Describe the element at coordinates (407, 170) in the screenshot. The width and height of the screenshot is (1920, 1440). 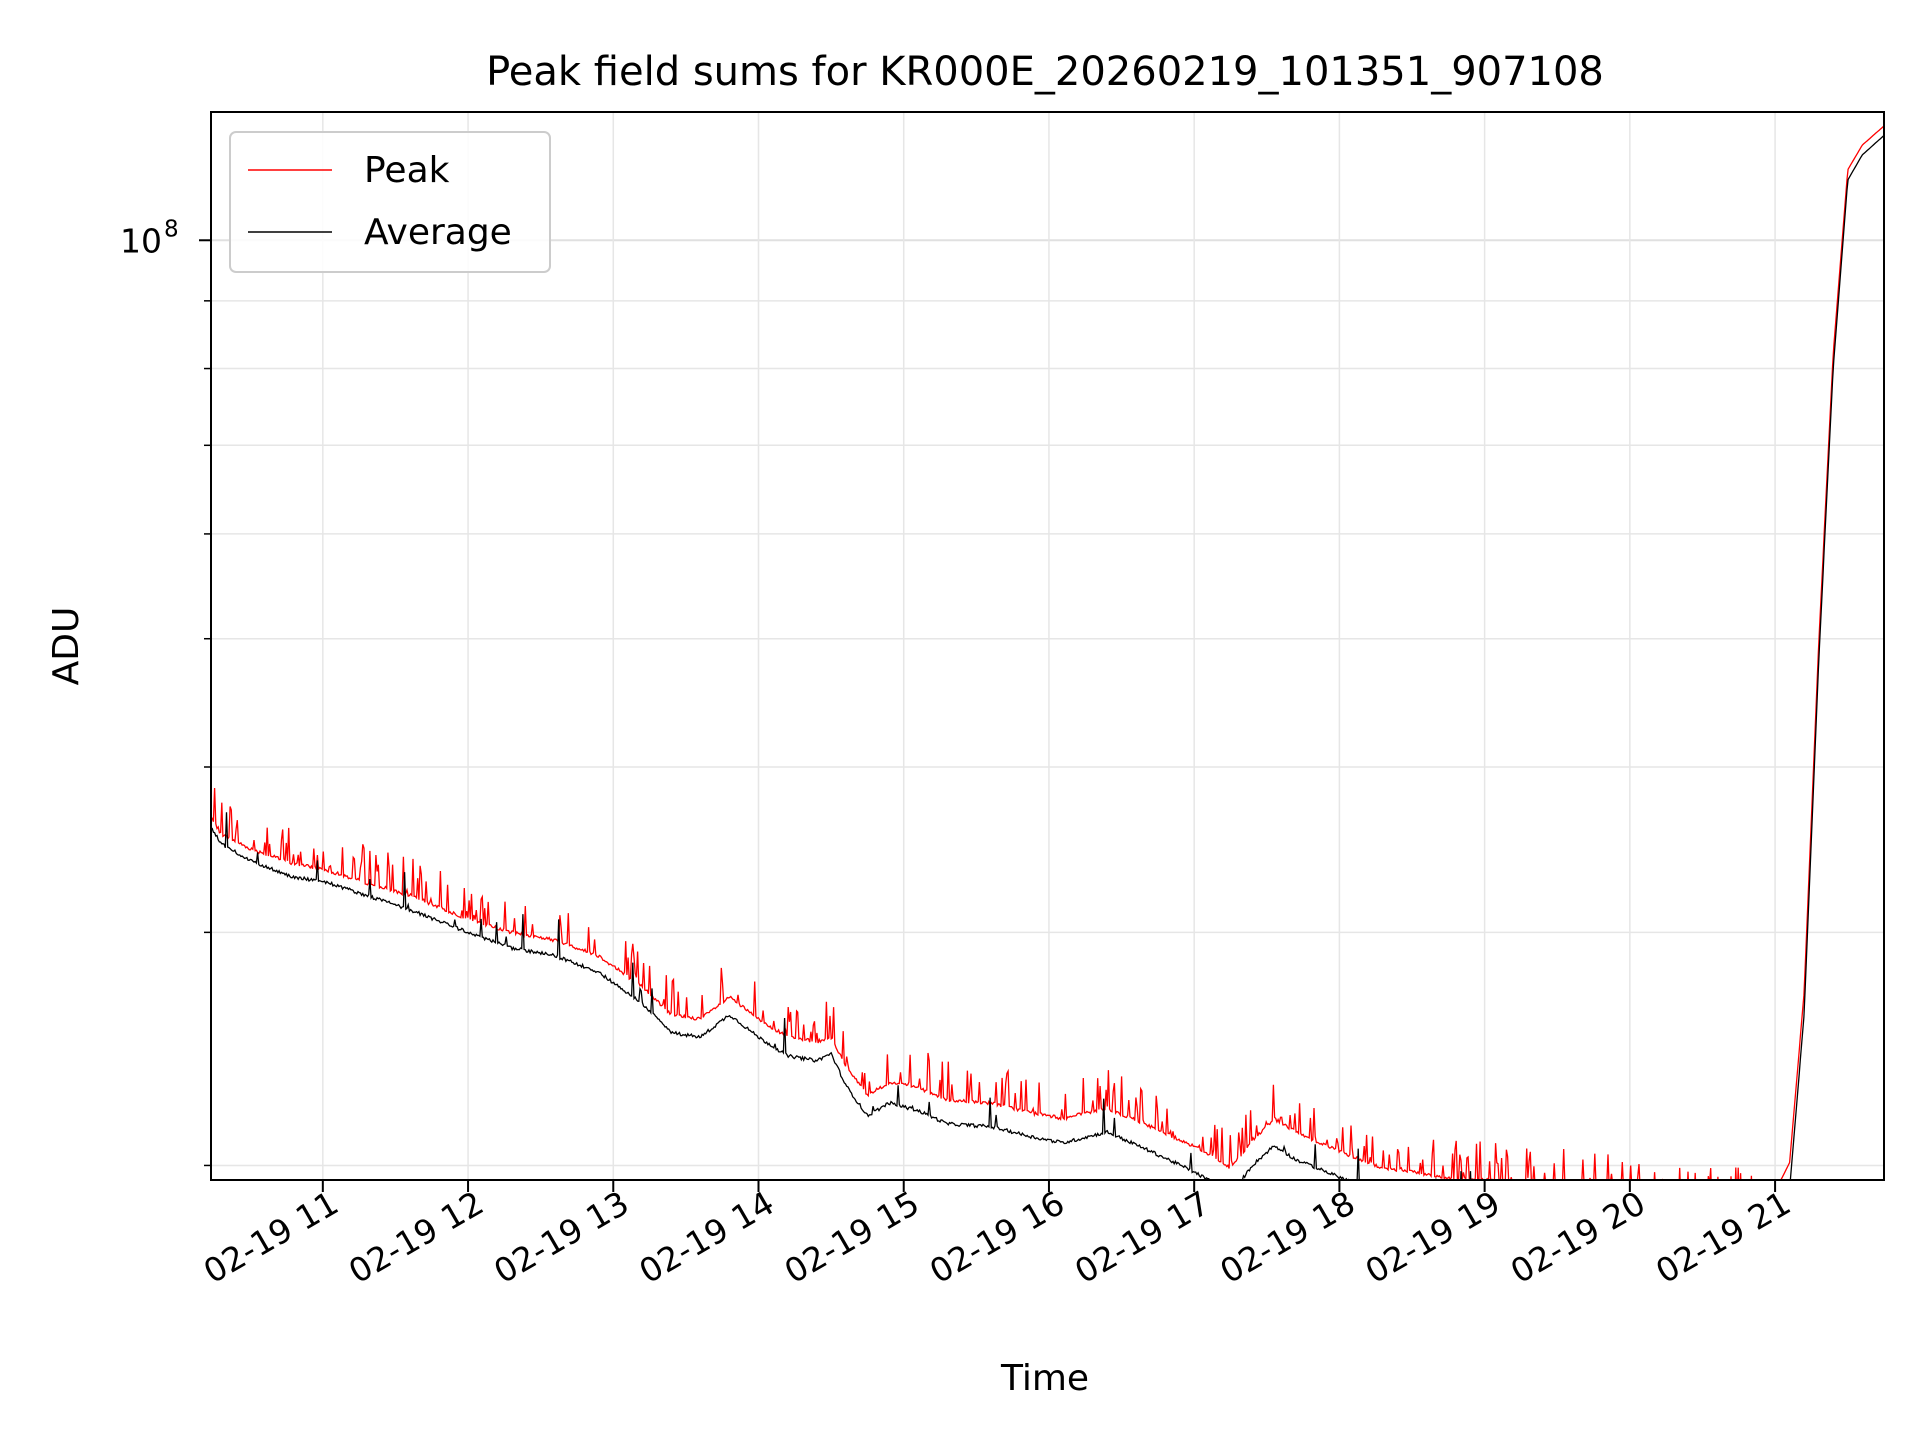
I see `legend-label-peak: Peak` at that location.